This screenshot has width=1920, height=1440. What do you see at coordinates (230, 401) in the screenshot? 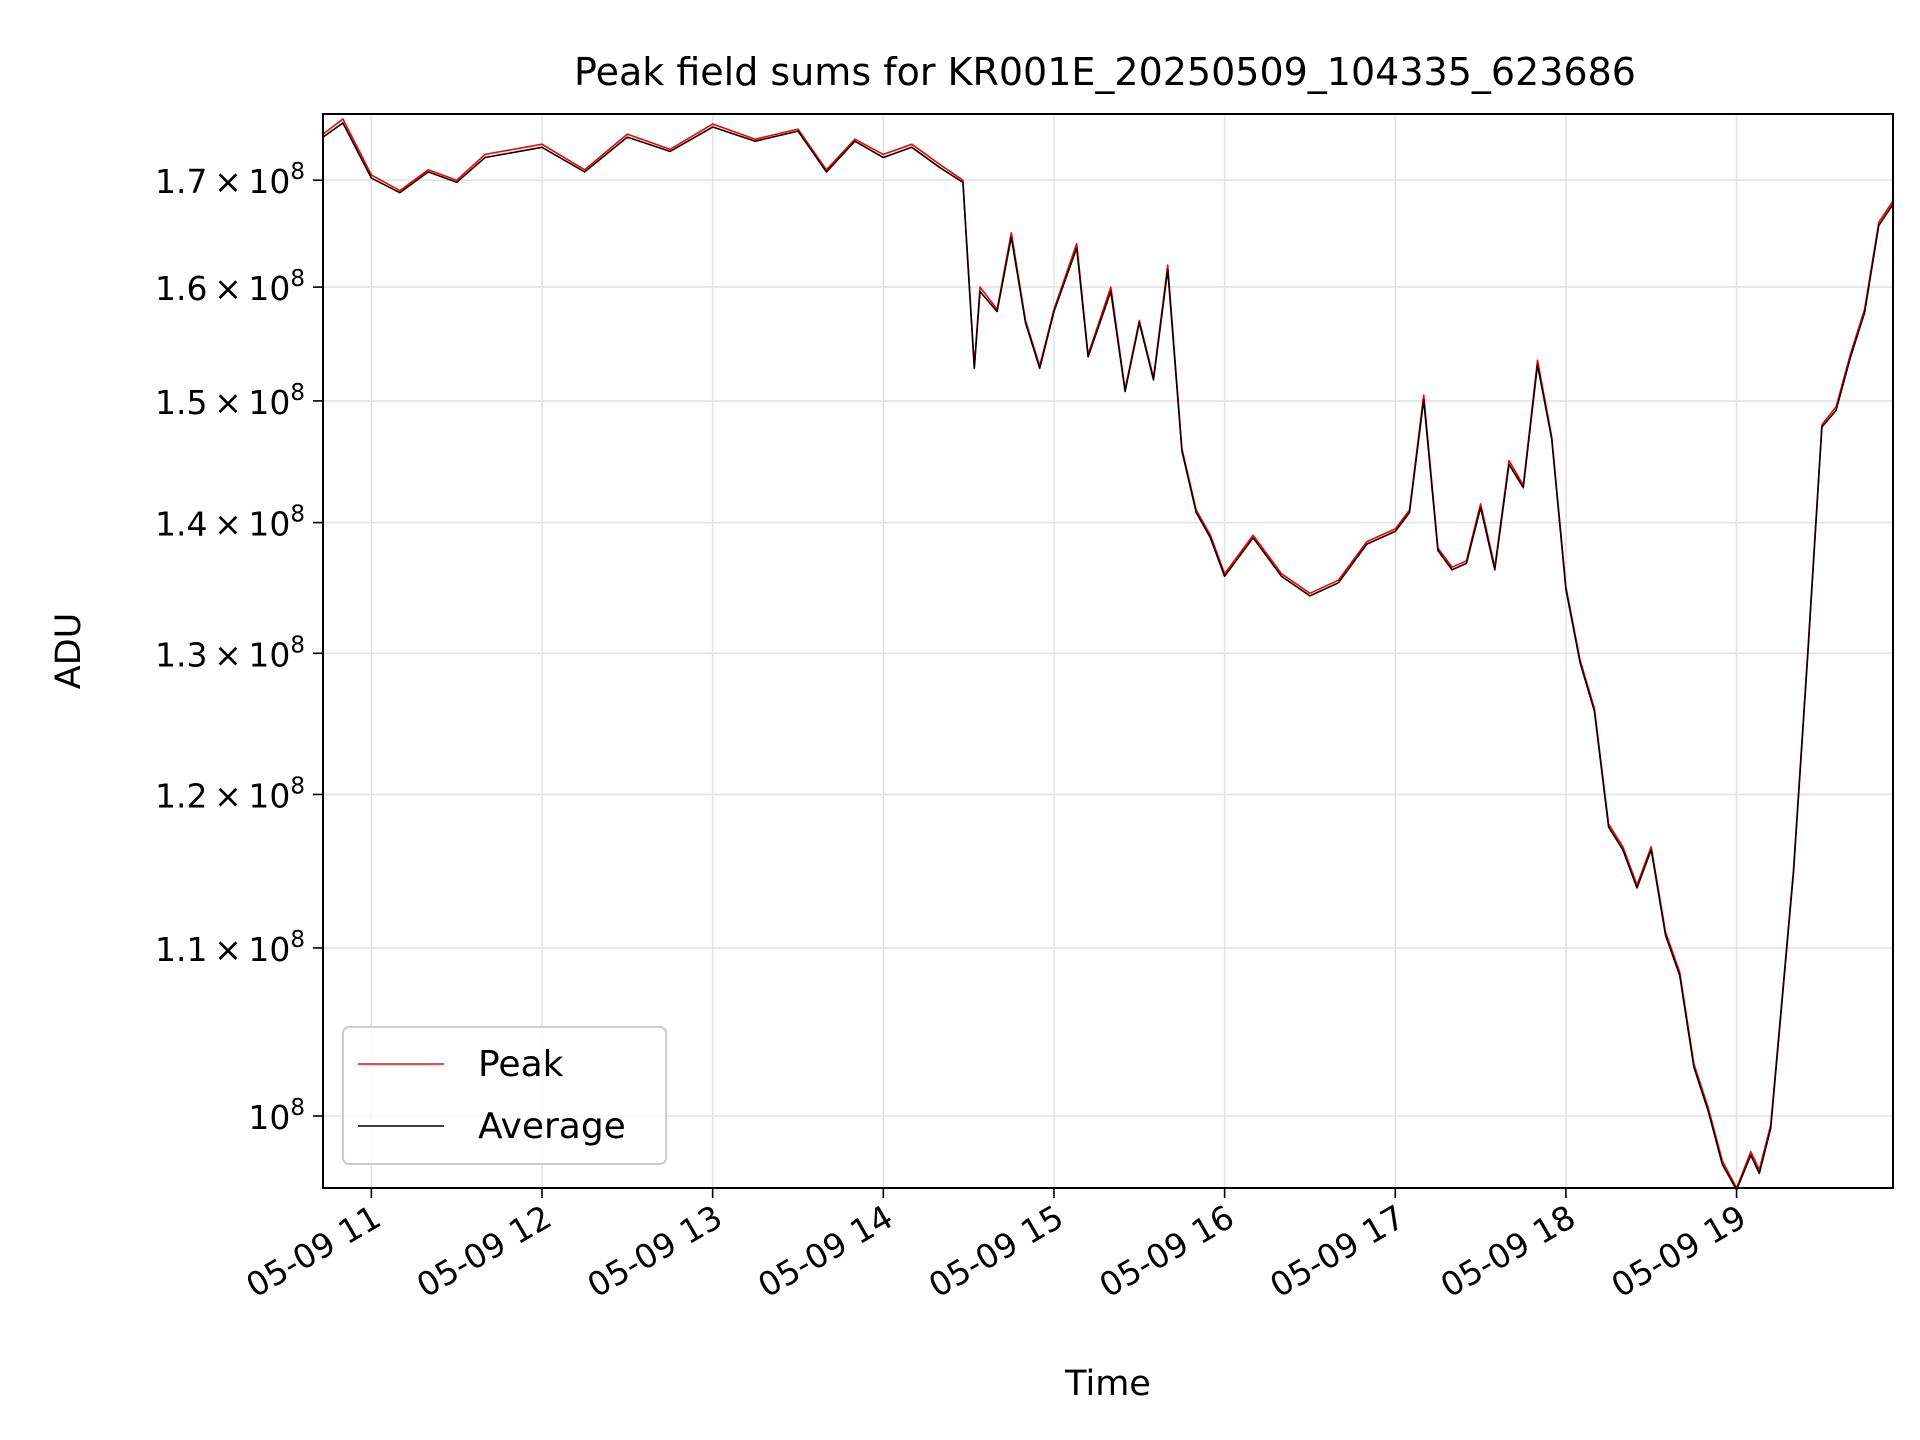
I see `y-tick-label: 1.5 × 108` at bounding box center [230, 401].